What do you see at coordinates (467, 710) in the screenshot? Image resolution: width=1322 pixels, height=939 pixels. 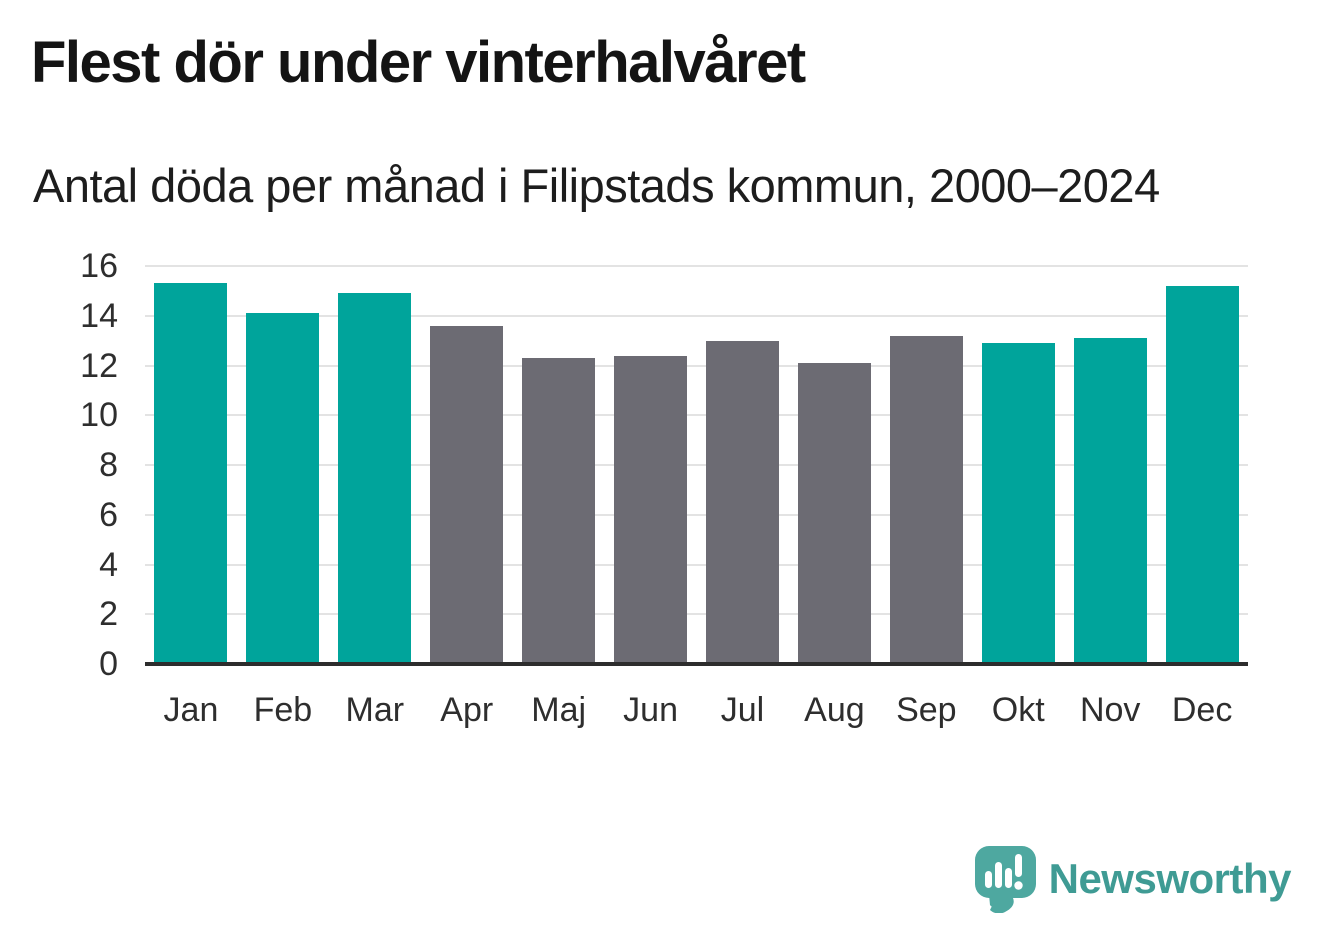 I see `x-tick-label-apr: Apr` at bounding box center [467, 710].